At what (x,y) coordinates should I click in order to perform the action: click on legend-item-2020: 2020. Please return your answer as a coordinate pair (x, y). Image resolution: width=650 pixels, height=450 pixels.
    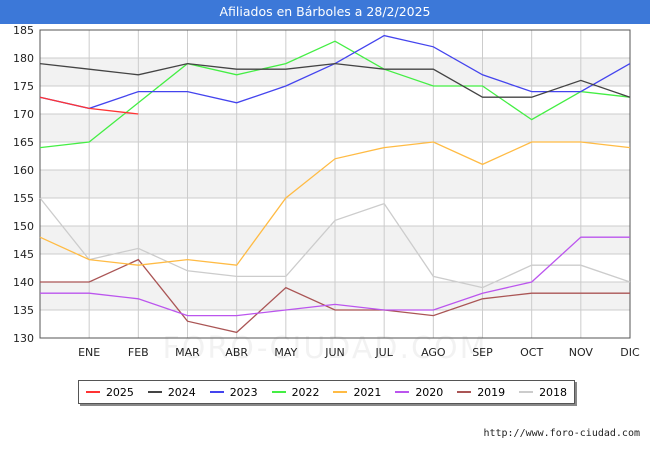
    Looking at the image, I should click on (419, 392).